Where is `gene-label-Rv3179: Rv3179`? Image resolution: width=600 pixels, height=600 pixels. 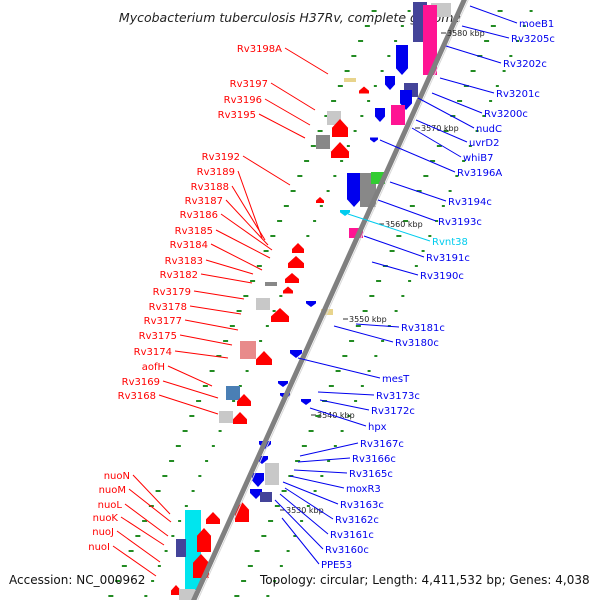
gene-label-Rv3179: Rv3179 is located at coordinates (172, 292).